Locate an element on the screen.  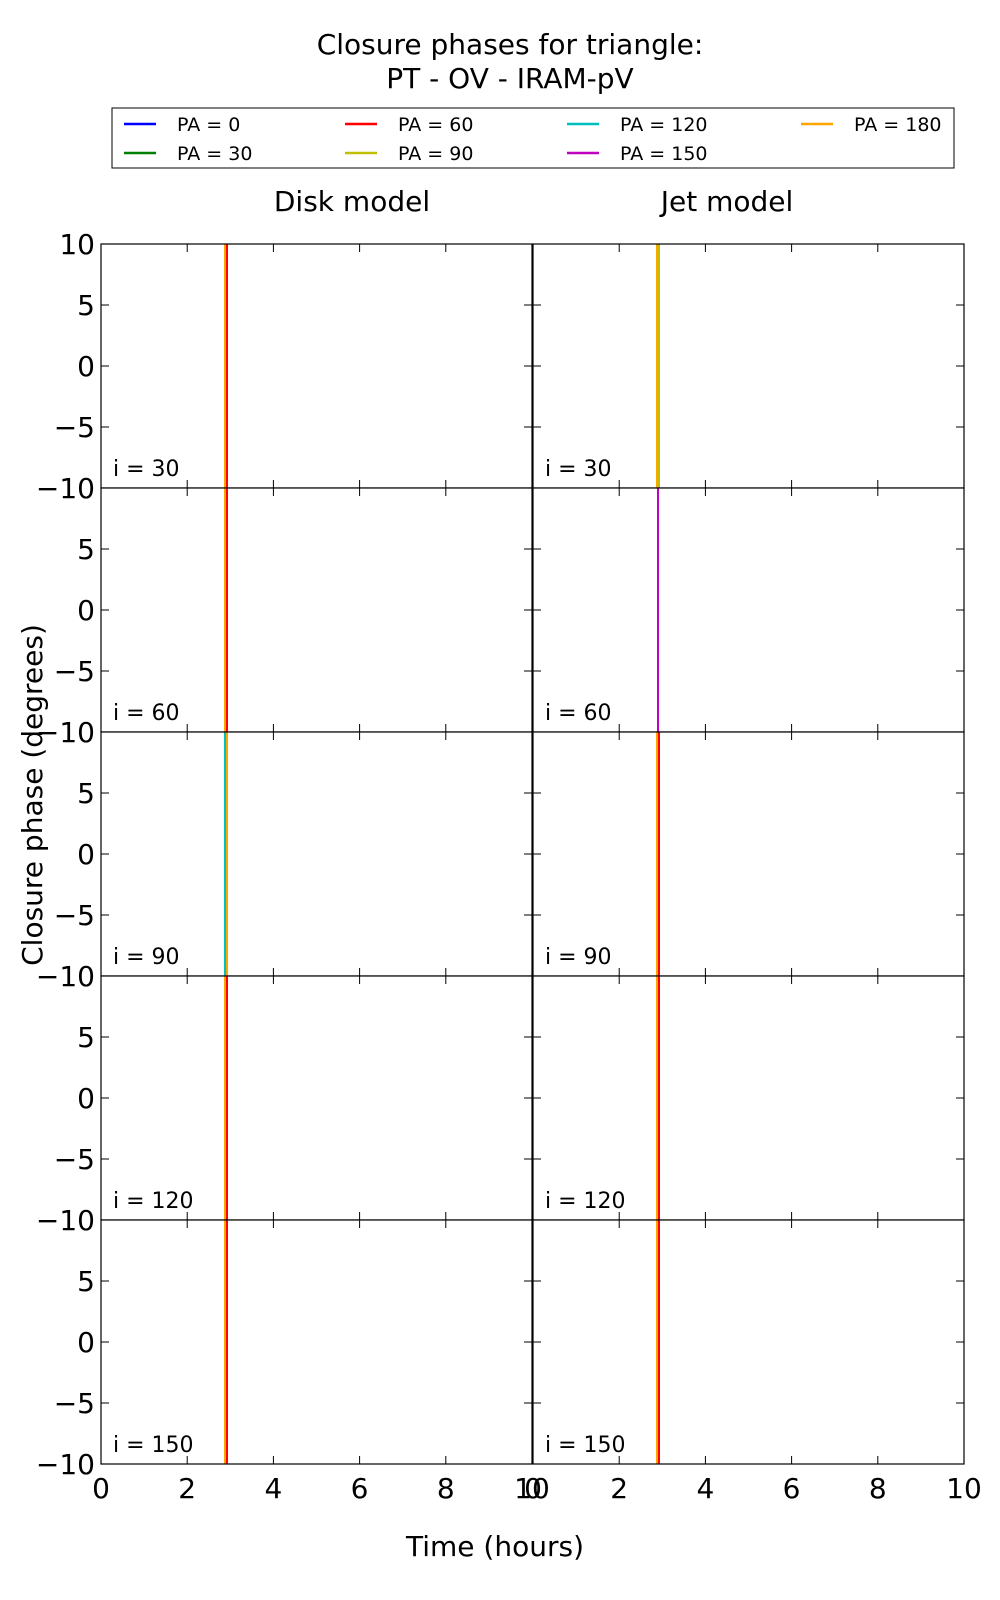
column-title-jet: Jet model is located at coordinates (726, 201).